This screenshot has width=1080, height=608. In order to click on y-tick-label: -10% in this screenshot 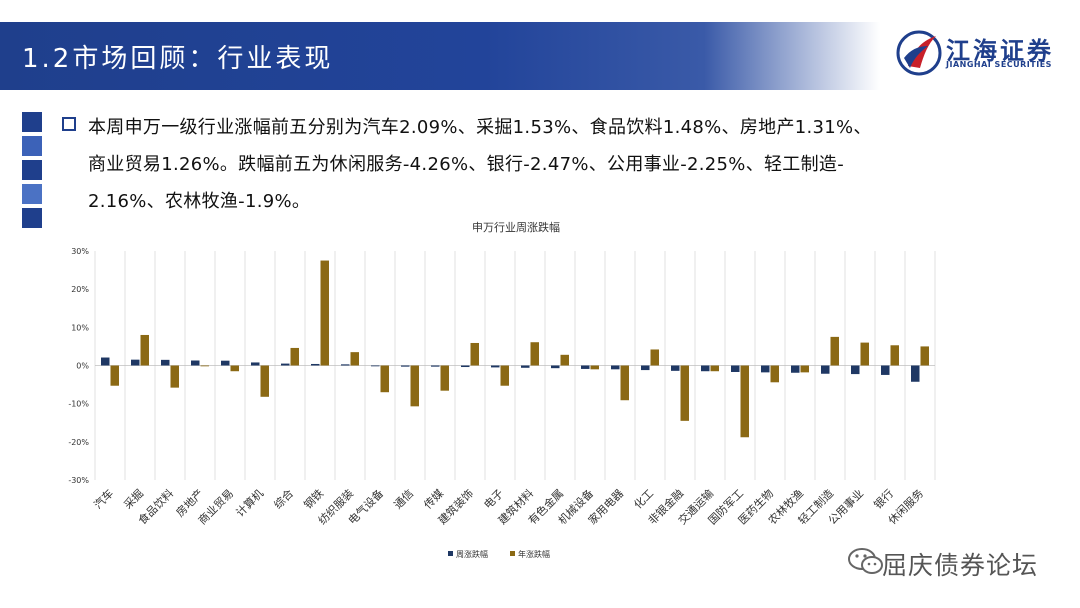, I will do `click(78, 404)`.